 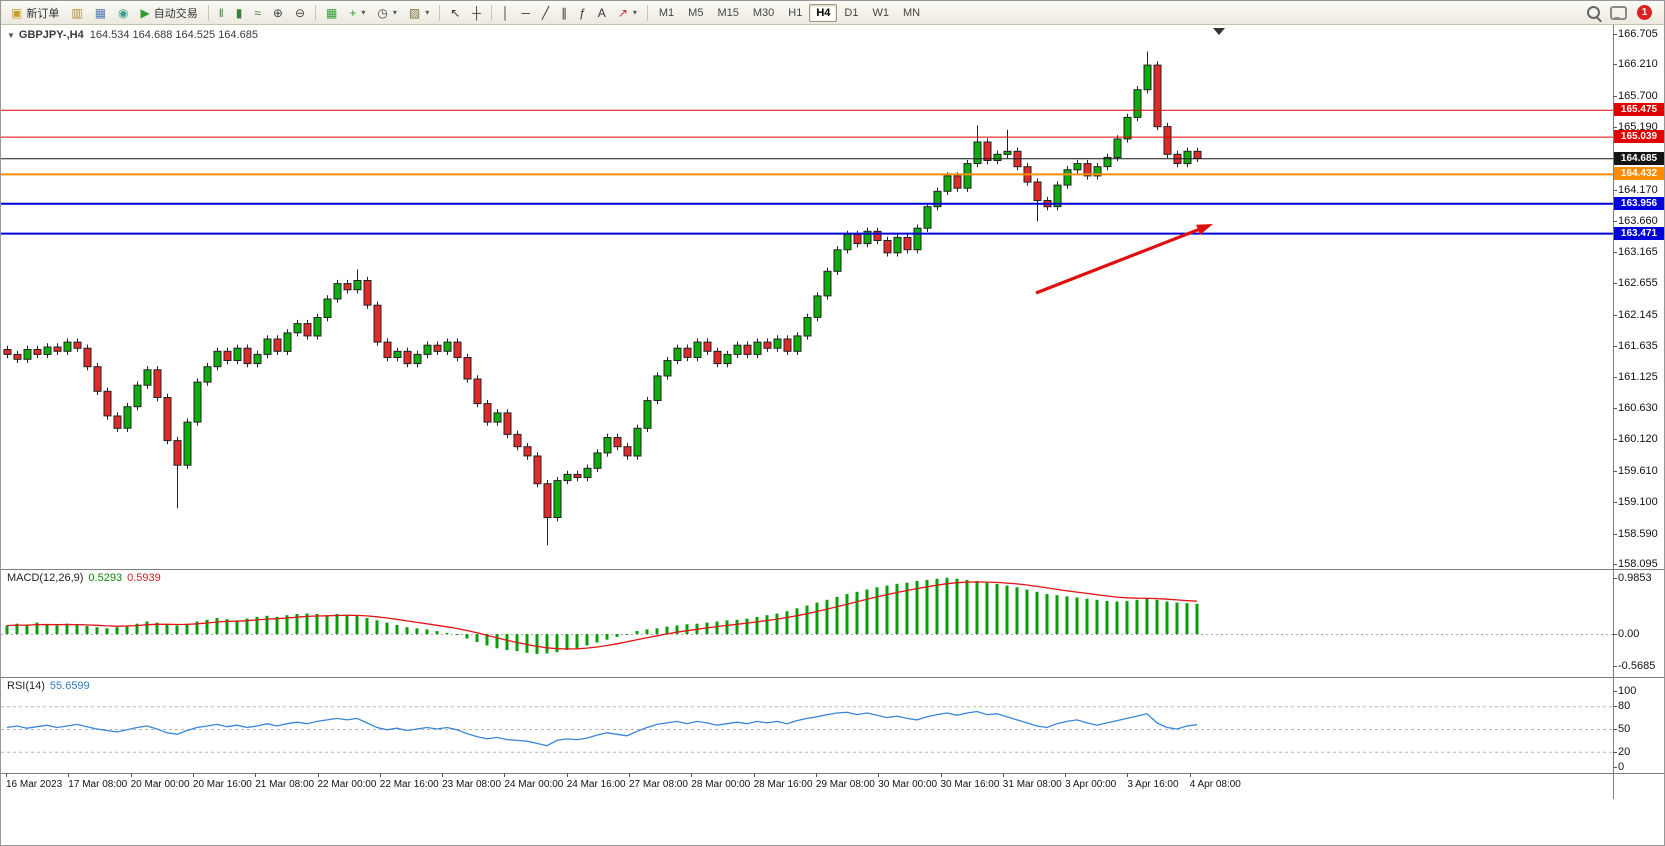 What do you see at coordinates (1644, 12) in the screenshot?
I see `notification-badge: 1` at bounding box center [1644, 12].